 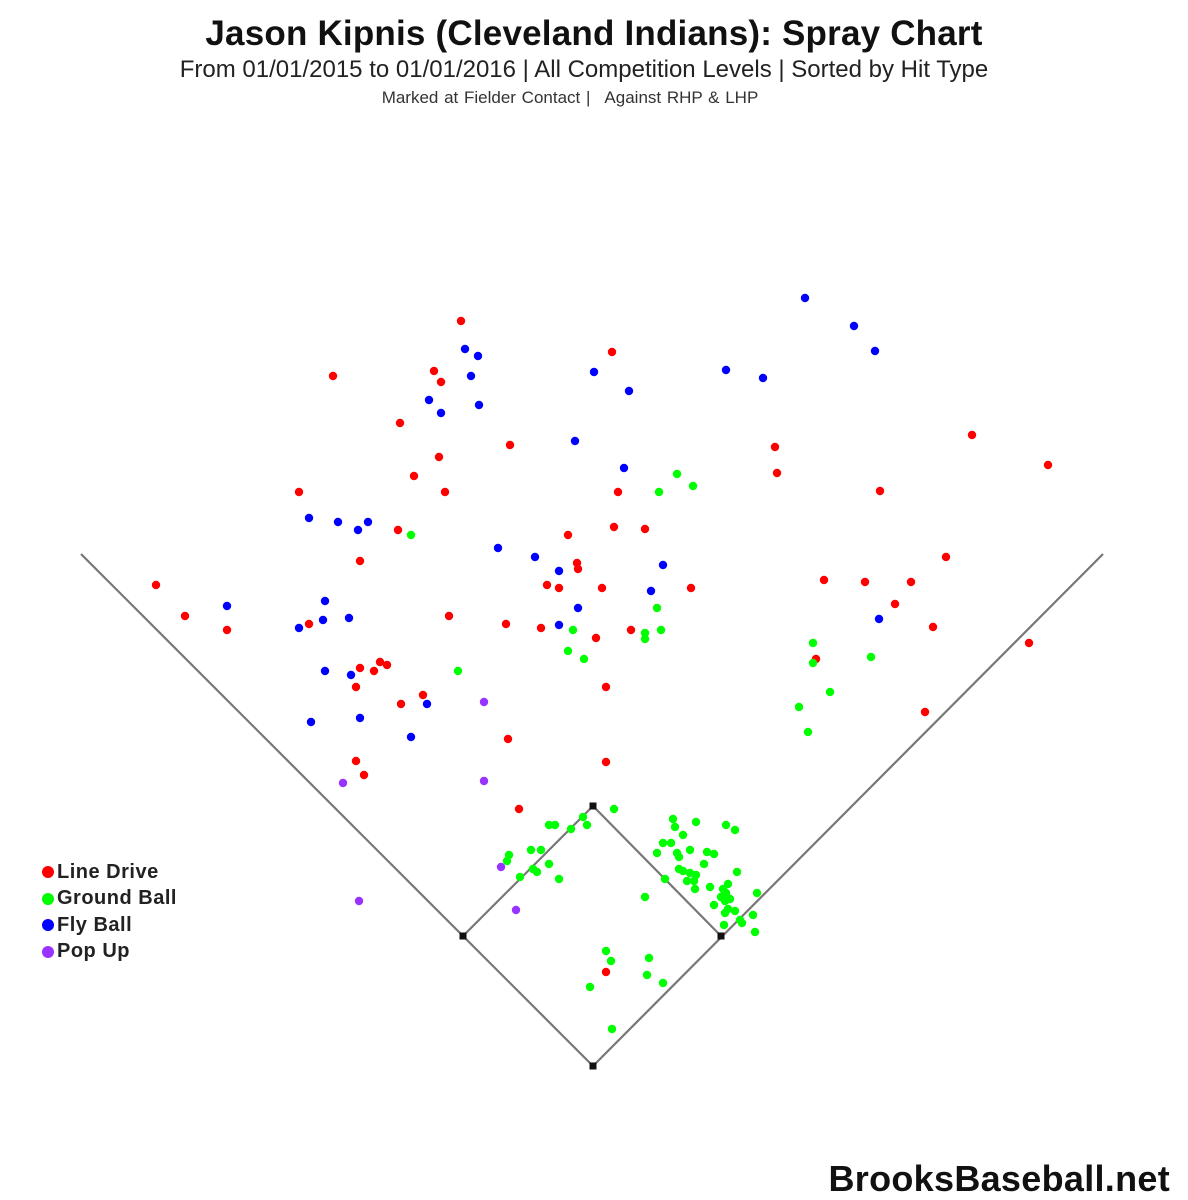 I want to click on basepath-3b-2b, so click(x=528, y=871).